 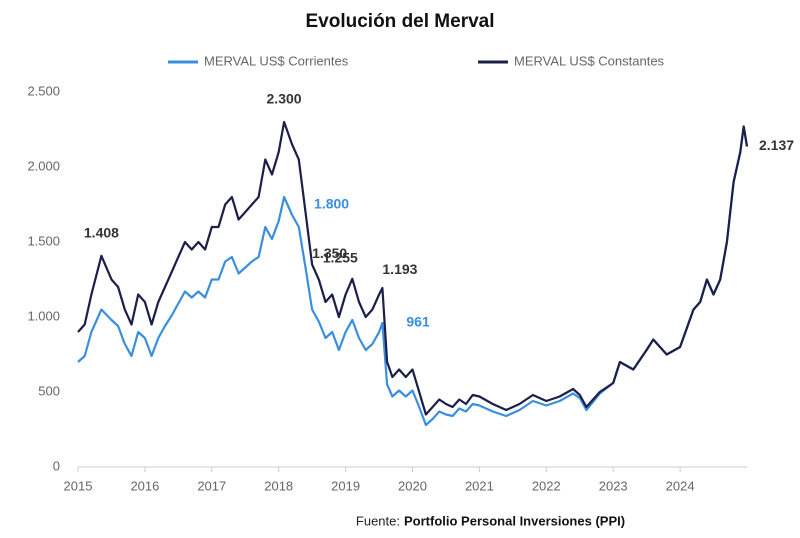 I want to click on source-prefix: Fuente:, so click(x=378, y=520).